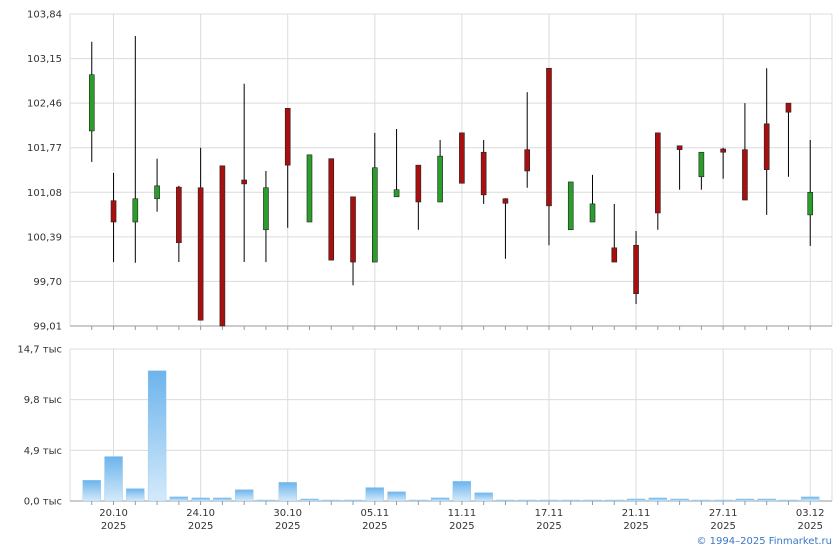 The height and width of the screenshot is (554, 840). What do you see at coordinates (43, 451) in the screenshot?
I see `y-tick-label: 4,9 тыс` at bounding box center [43, 451].